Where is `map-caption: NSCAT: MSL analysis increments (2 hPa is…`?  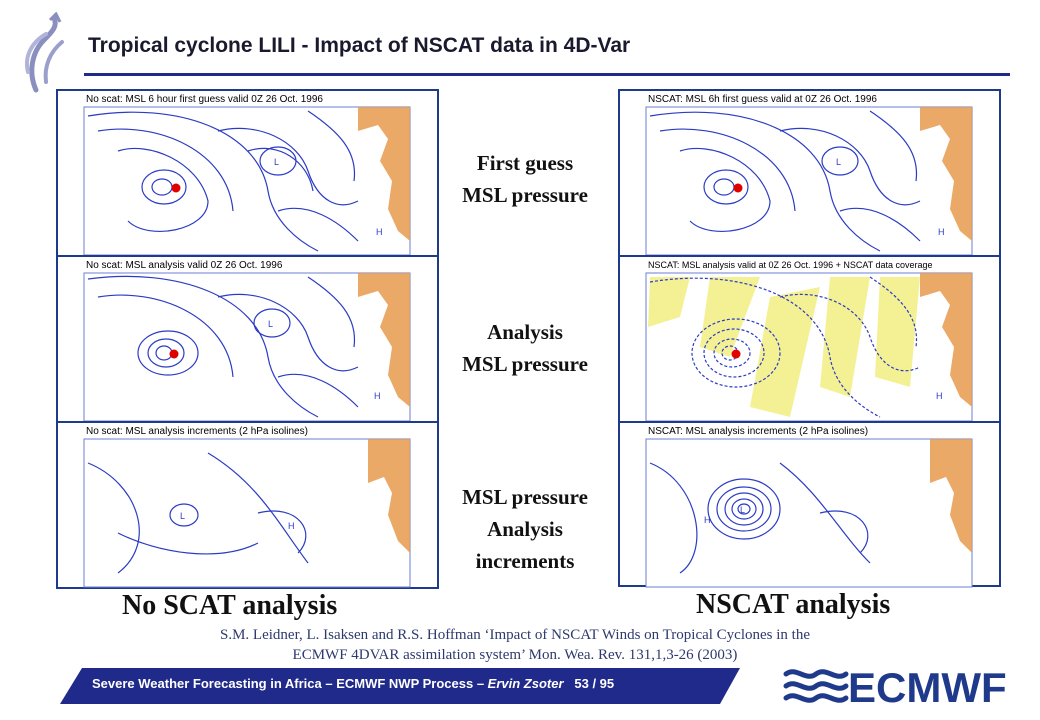
map-caption: NSCAT: MSL analysis increments (2 hPa is… is located at coordinates (758, 431).